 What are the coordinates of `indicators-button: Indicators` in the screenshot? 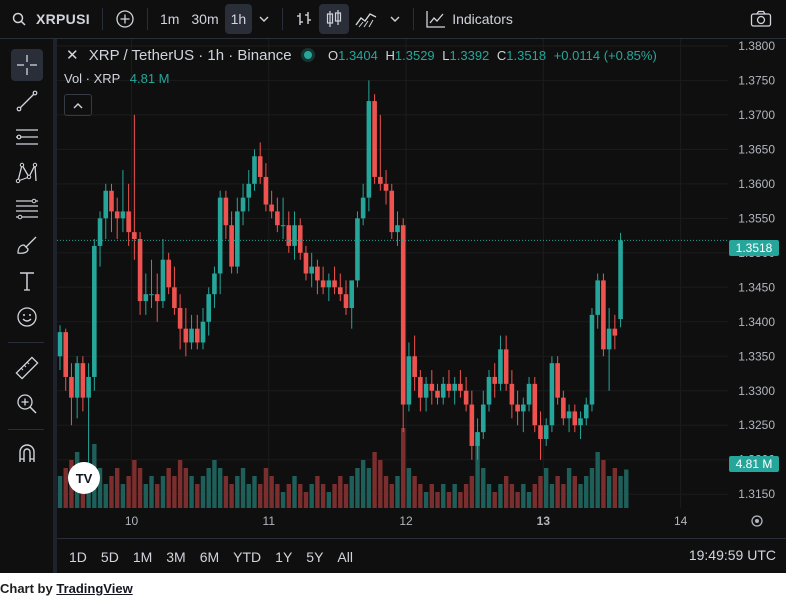 It's located at (472, 19).